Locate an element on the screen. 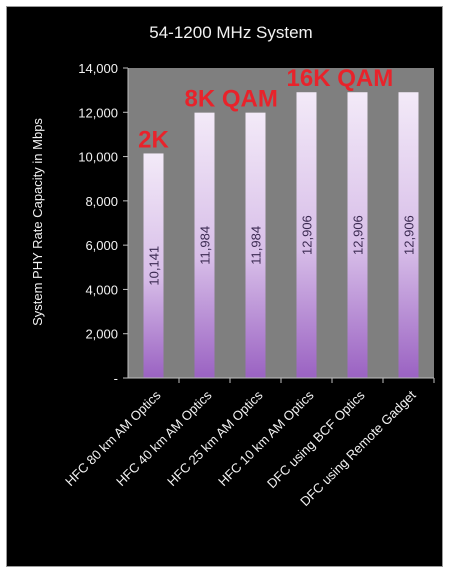 Image resolution: width=449 pixels, height=573 pixels. bar-value-label: 10,141 is located at coordinates (154, 266).